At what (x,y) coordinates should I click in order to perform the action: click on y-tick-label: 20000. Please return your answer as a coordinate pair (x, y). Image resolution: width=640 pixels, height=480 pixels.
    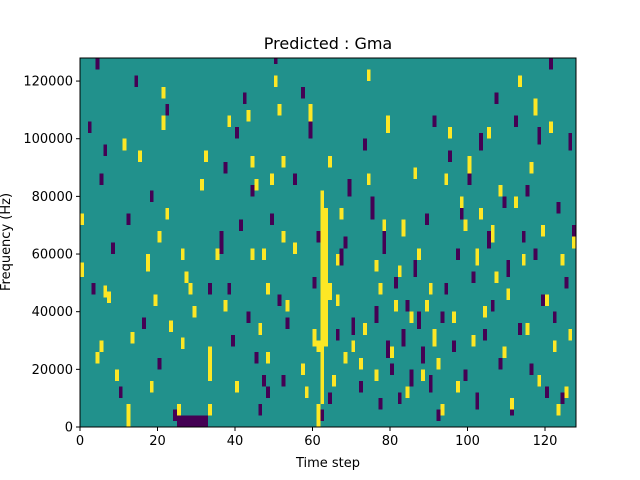
    Looking at the image, I should click on (52, 370).